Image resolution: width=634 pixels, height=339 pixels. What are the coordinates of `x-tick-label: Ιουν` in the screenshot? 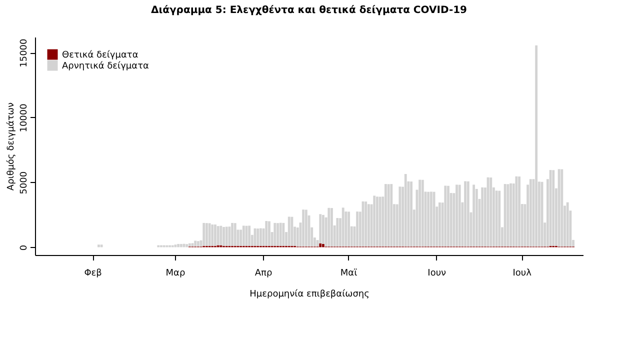 It's located at (437, 273).